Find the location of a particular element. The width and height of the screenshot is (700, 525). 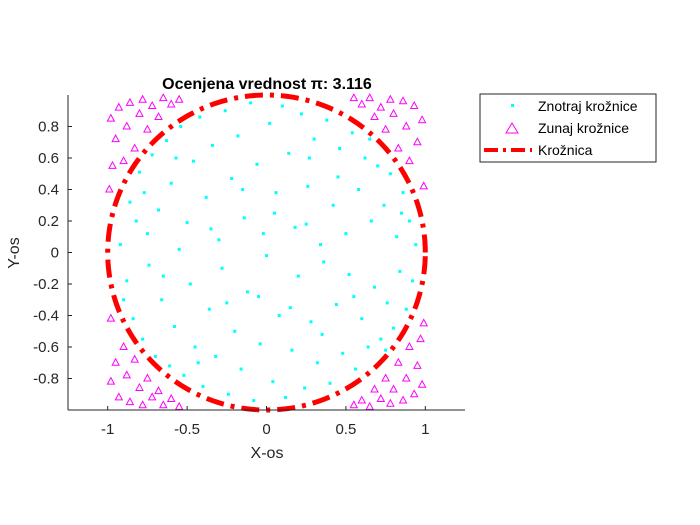

y-tick-label: 0.8 is located at coordinates (48, 127).